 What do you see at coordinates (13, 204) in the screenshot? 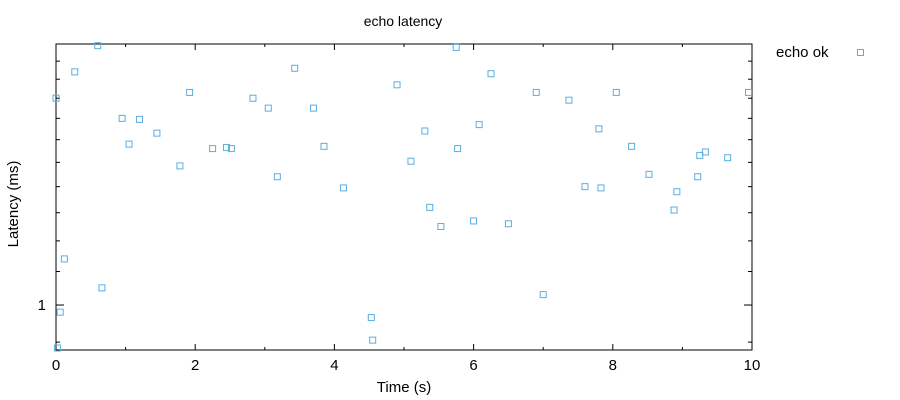
I see `y-axis-label: Latency (ms)` at bounding box center [13, 204].